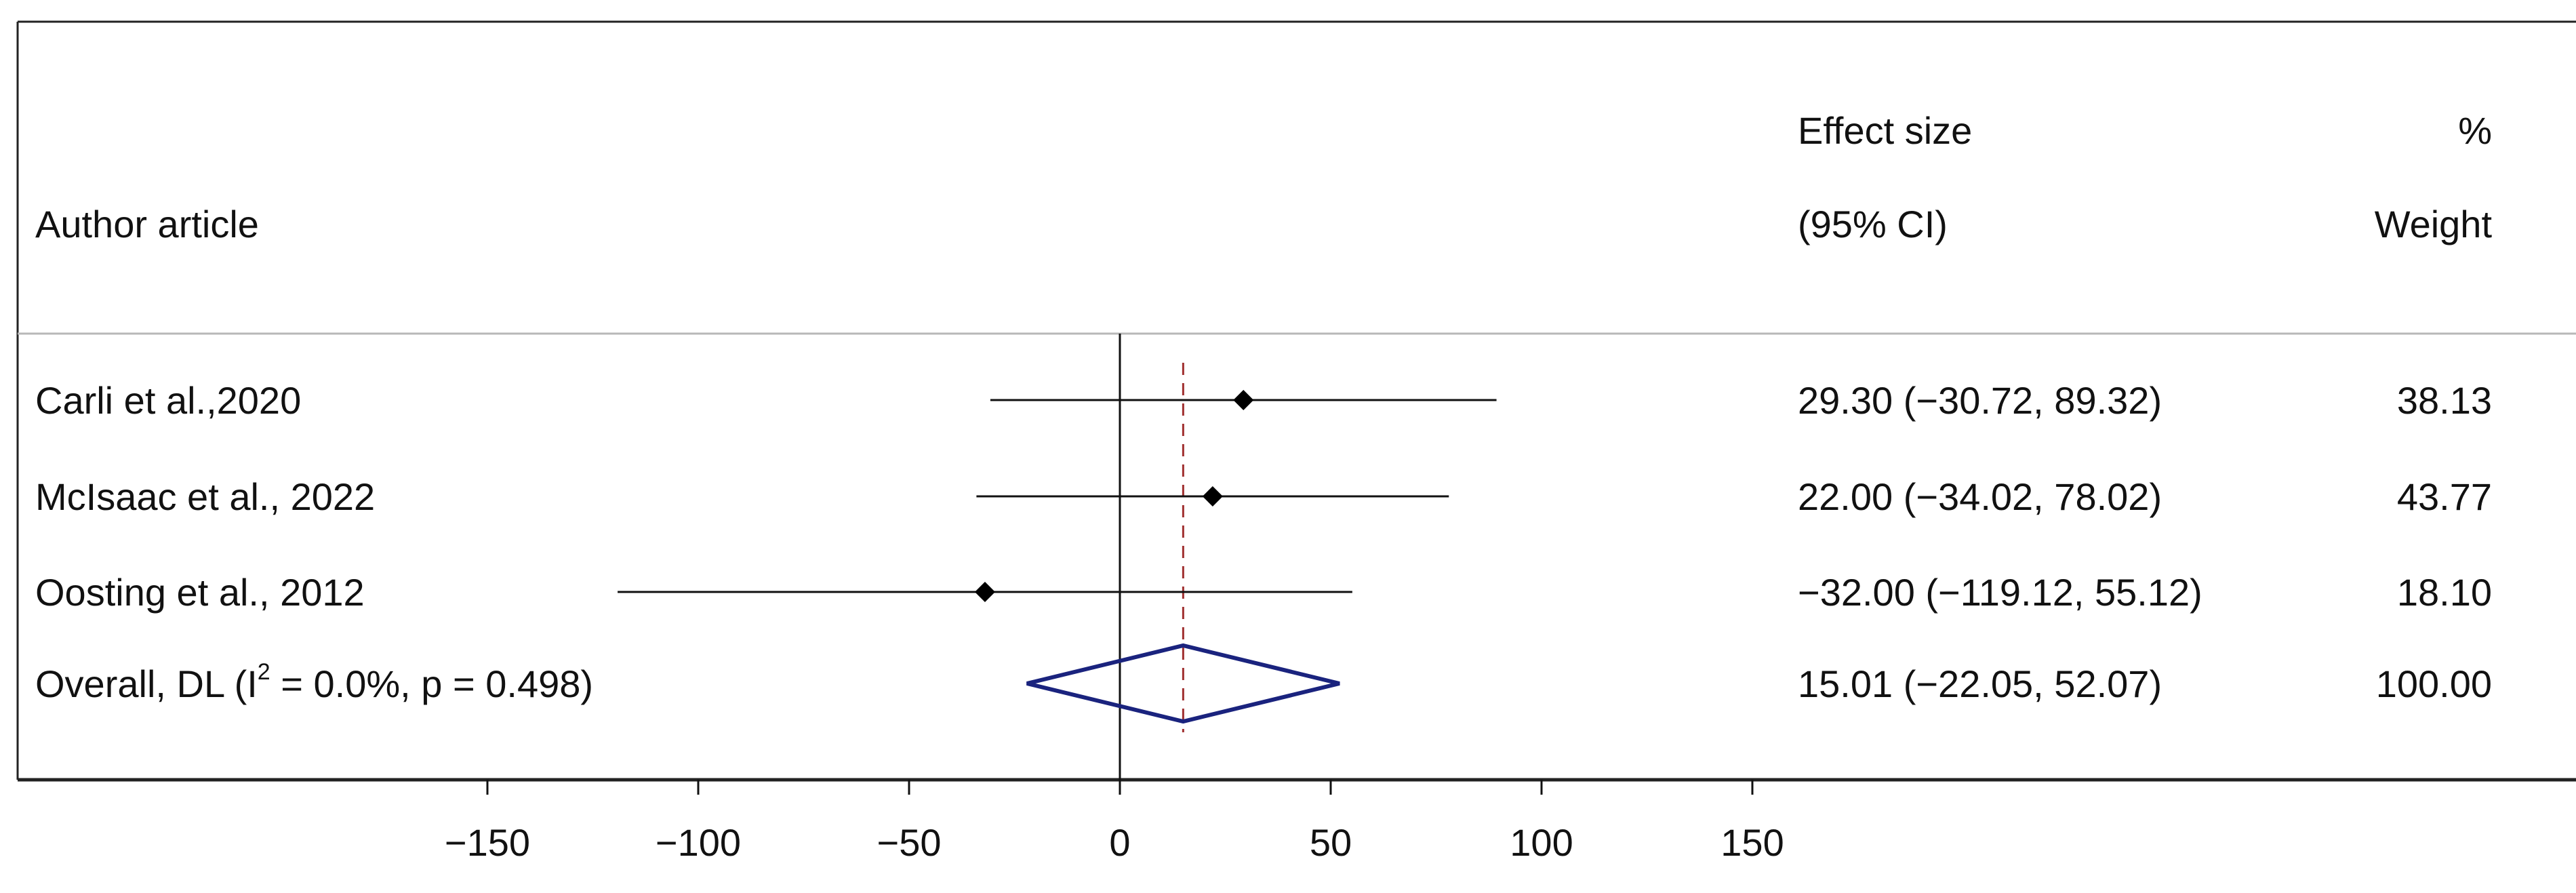 The width and height of the screenshot is (2576, 893). Describe the element at coordinates (1183, 683) in the screenshot. I see `overall-diamond` at that location.